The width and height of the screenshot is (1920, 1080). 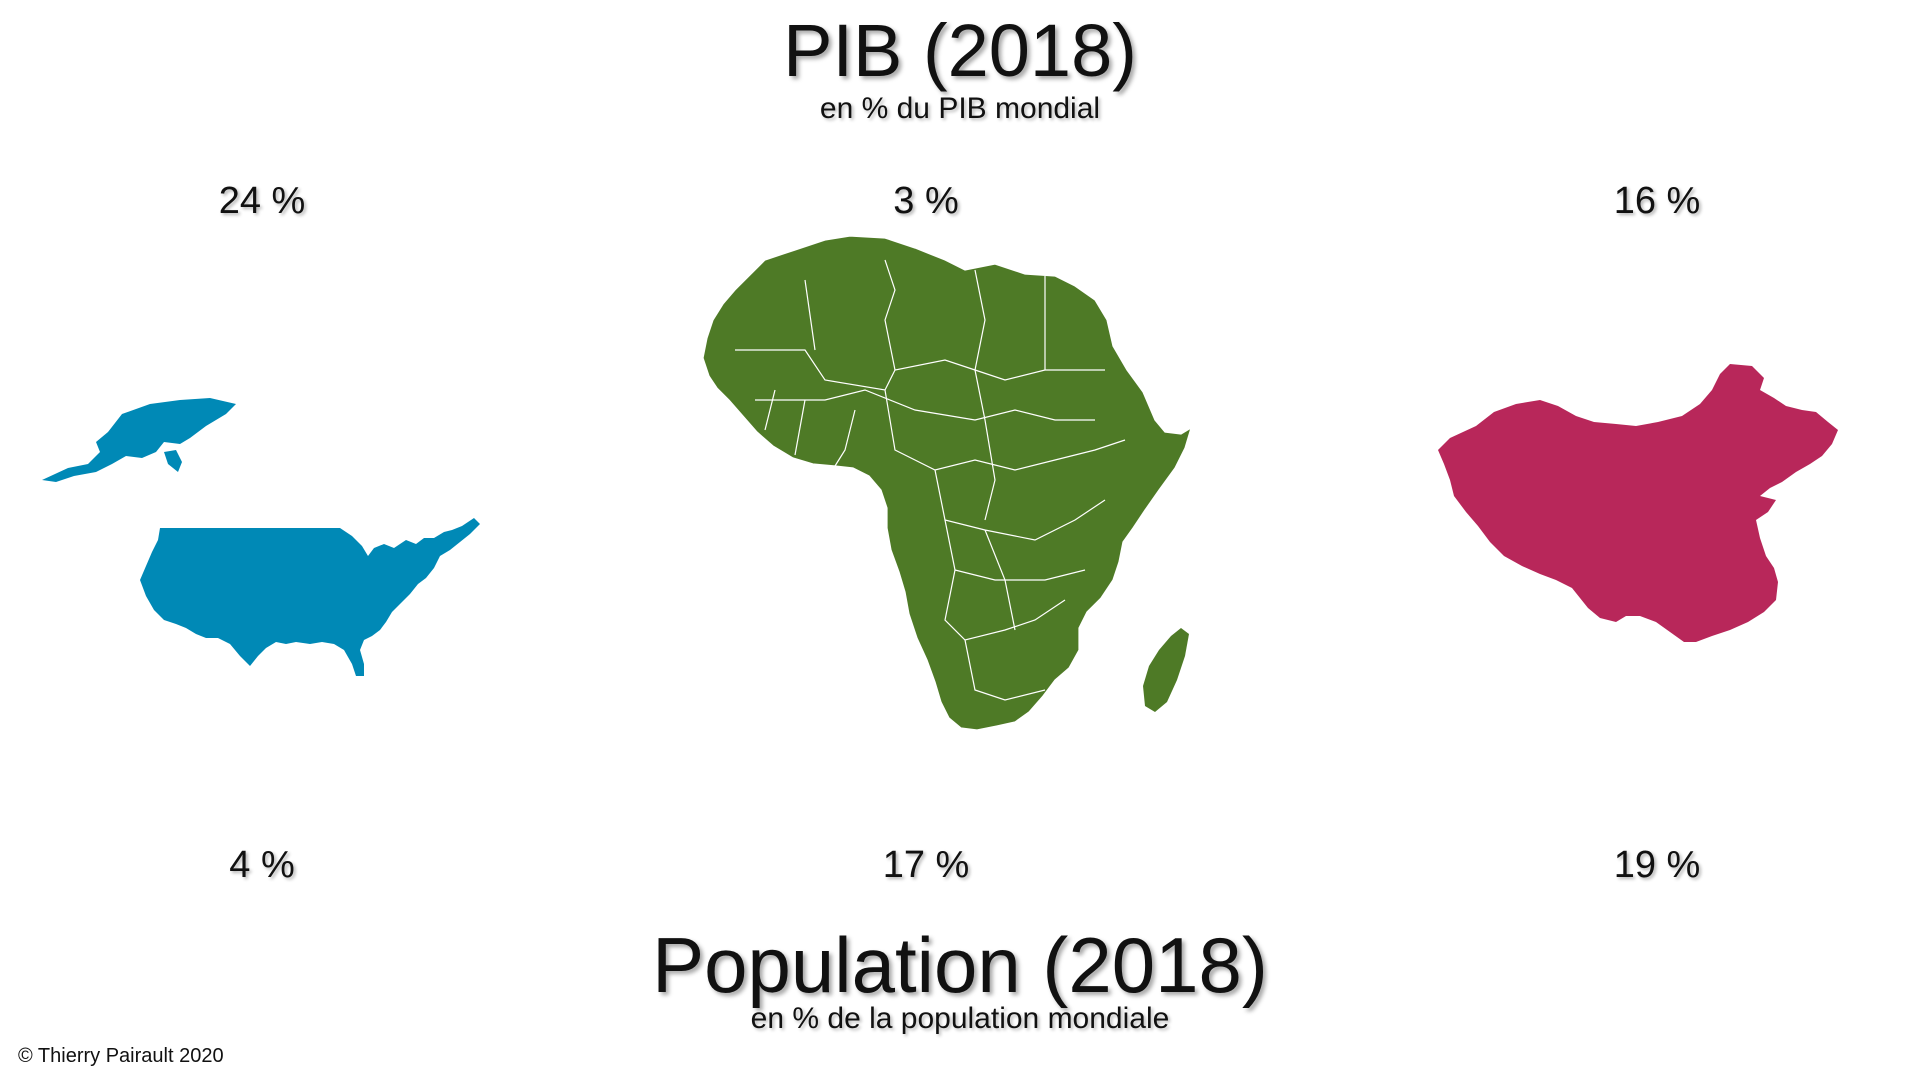 I want to click on population-subtitle: en % de la population mondiale, so click(x=960, y=1018).